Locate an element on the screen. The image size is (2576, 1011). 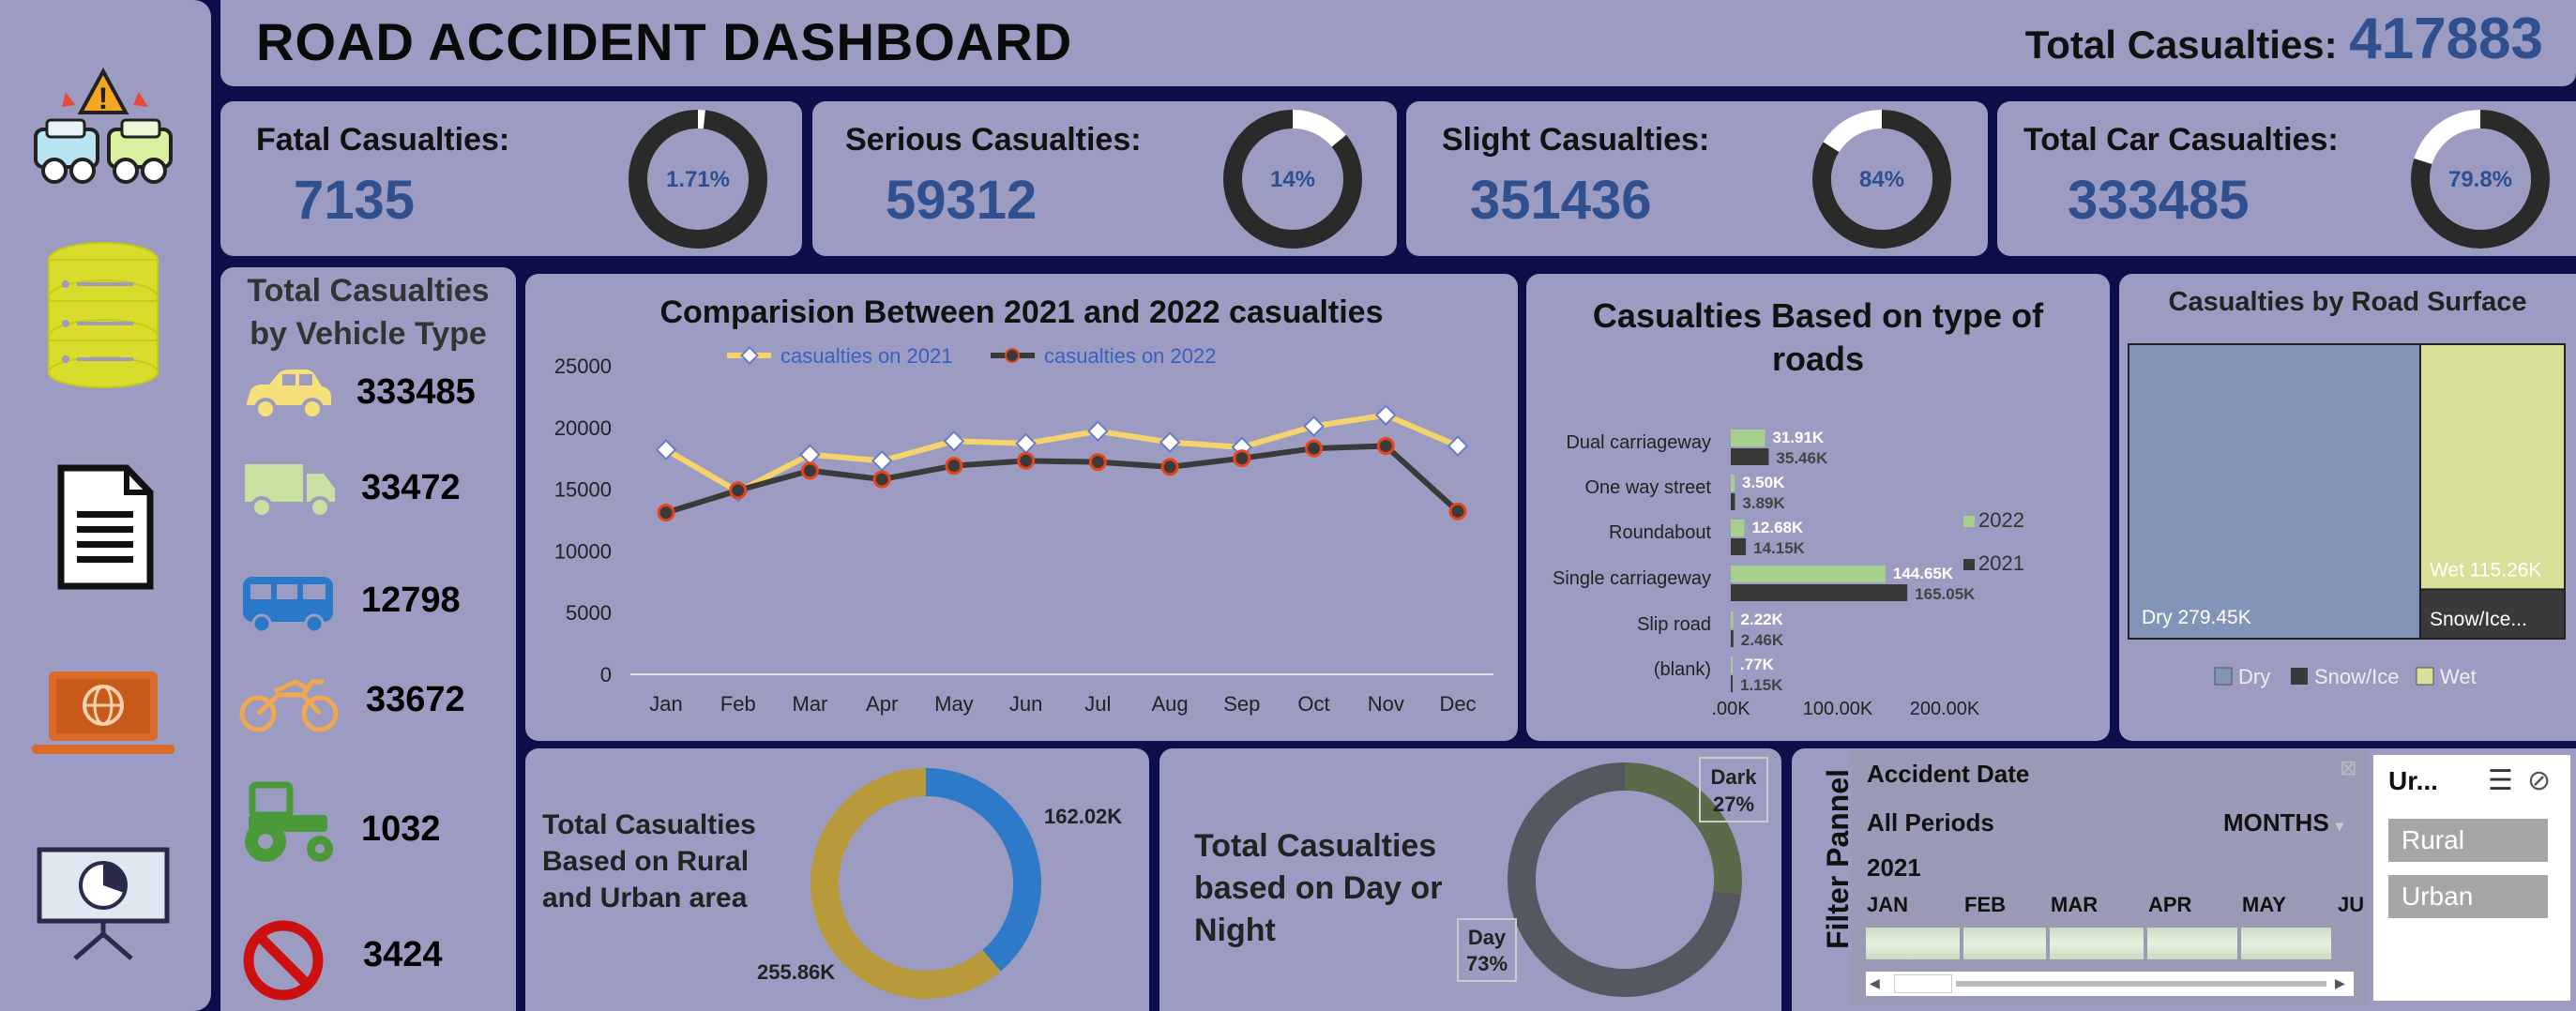
treemap-wet is located at coordinates (2492, 467).